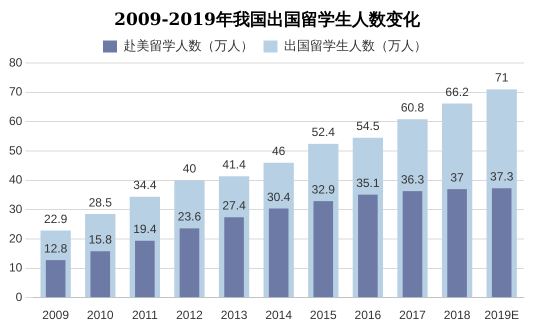 This screenshot has width=534, height=336. What do you see at coordinates (457, 315) in the screenshot?
I see `x-tick-label: 2018` at bounding box center [457, 315].